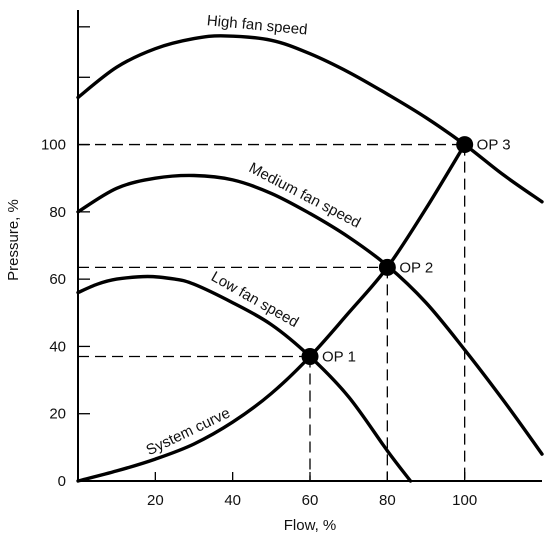  I want to click on y-axis-title: Pressure, %, so click(13, 240).